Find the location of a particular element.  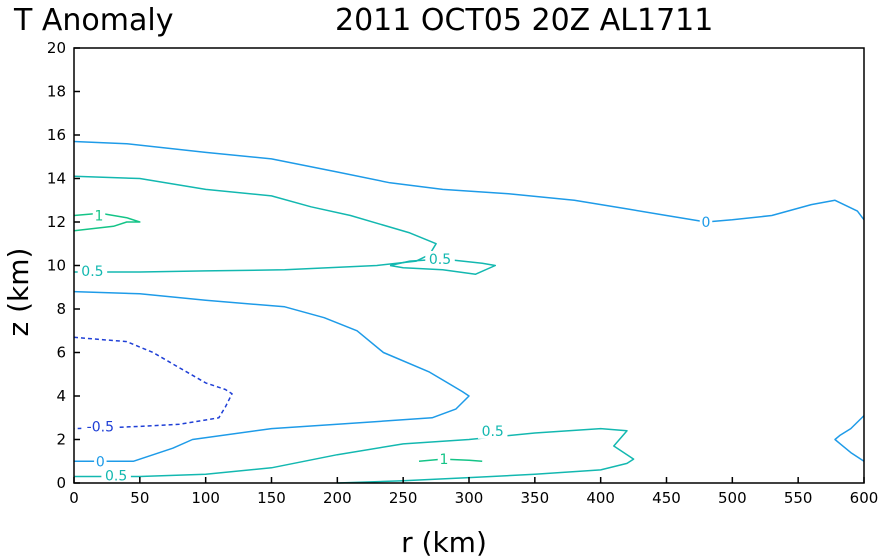

x-tick-label: 50 is located at coordinates (139, 498).